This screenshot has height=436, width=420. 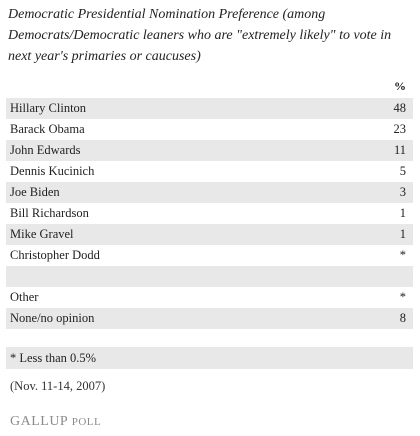 What do you see at coordinates (209, 255) in the screenshot?
I see `table-row: Christopher Dodd *` at bounding box center [209, 255].